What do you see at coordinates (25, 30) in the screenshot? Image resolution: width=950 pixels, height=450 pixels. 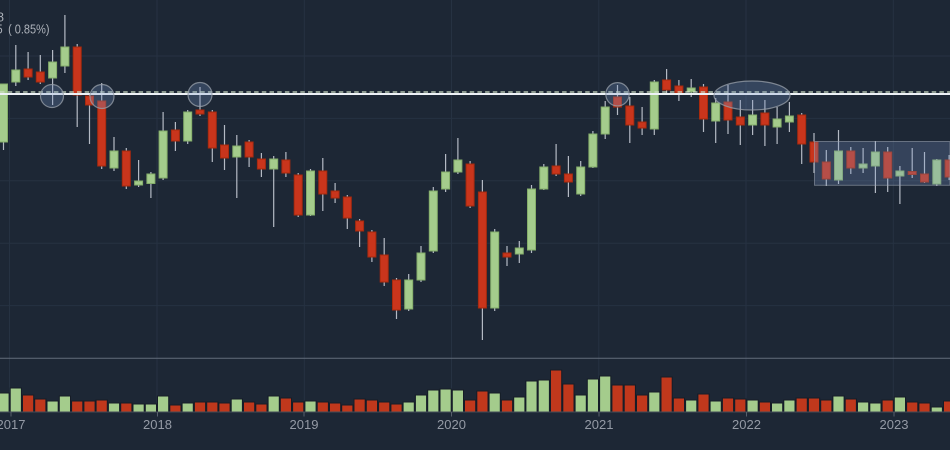 I see `svg-text: 5 ( 0.85%)` at bounding box center [25, 30].